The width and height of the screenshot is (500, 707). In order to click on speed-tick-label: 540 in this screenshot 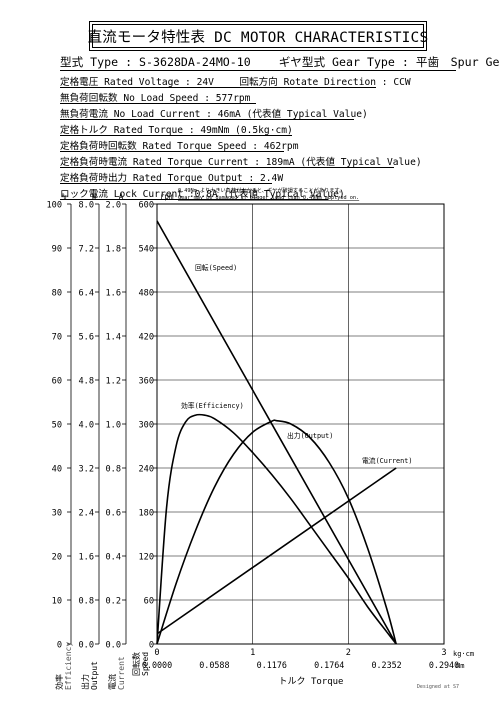, I will do `click(146, 250)`.